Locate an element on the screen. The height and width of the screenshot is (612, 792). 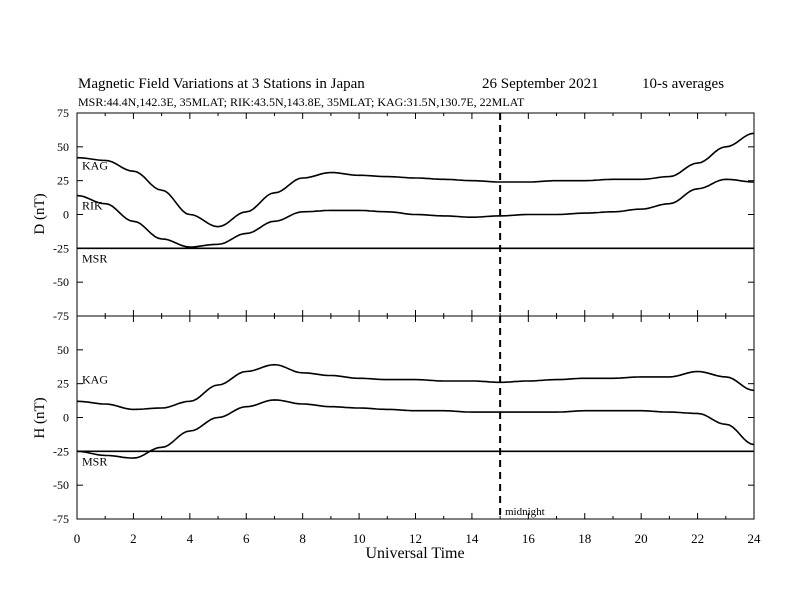
x-axis-label: Universal Time is located at coordinates (414, 553).